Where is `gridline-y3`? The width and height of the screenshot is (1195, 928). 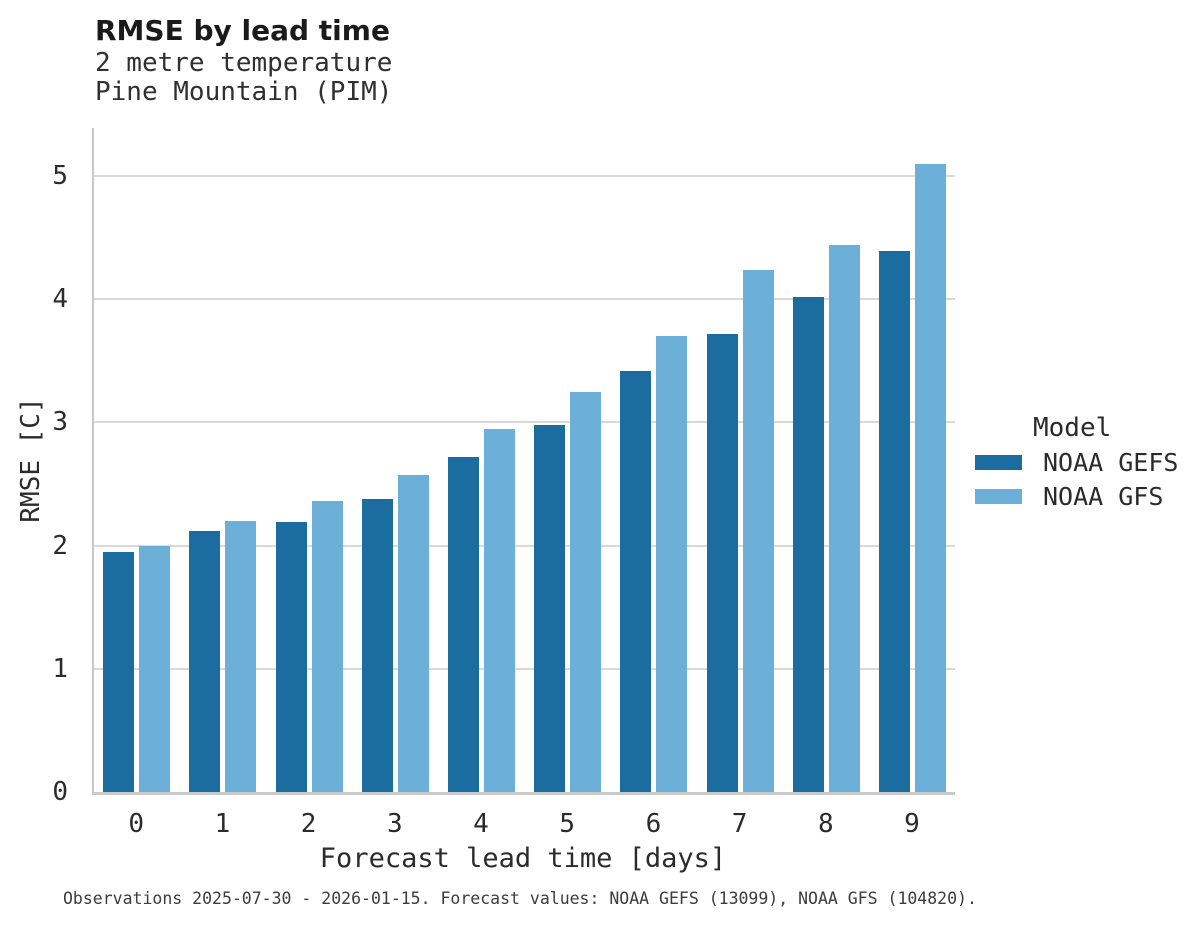 gridline-y3 is located at coordinates (524, 422).